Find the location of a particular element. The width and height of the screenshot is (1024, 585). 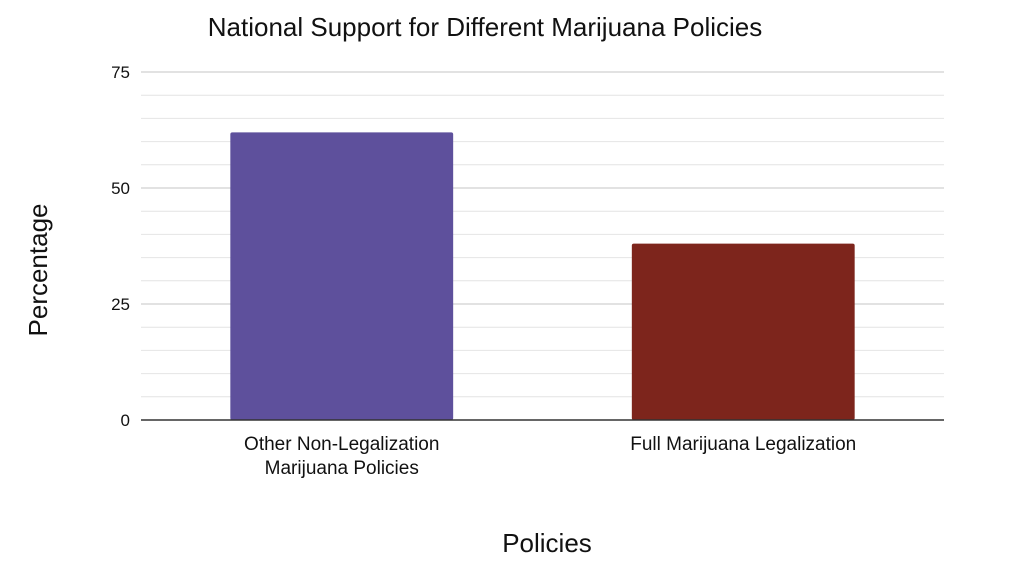

x-tick-label: Full Marijuana Legalization is located at coordinates (743, 444).